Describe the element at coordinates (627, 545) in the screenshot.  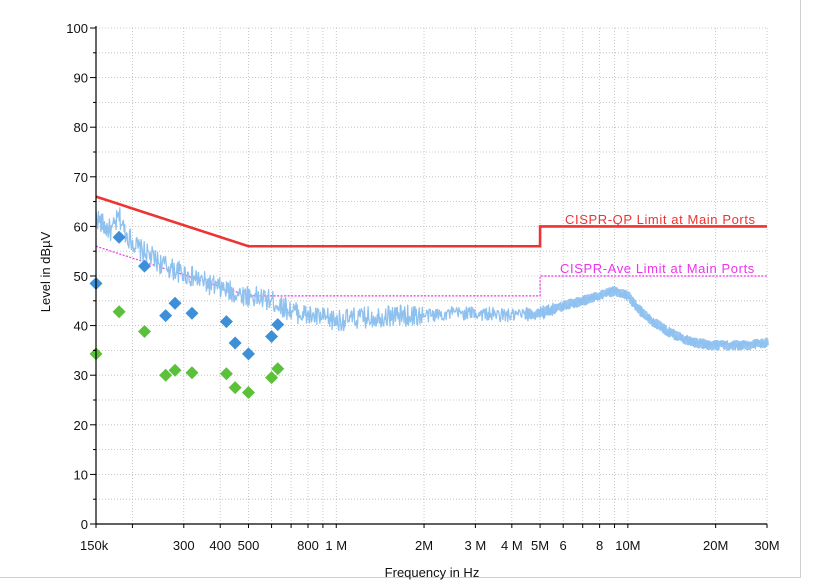
I see `x-tick-label: 10M` at that location.